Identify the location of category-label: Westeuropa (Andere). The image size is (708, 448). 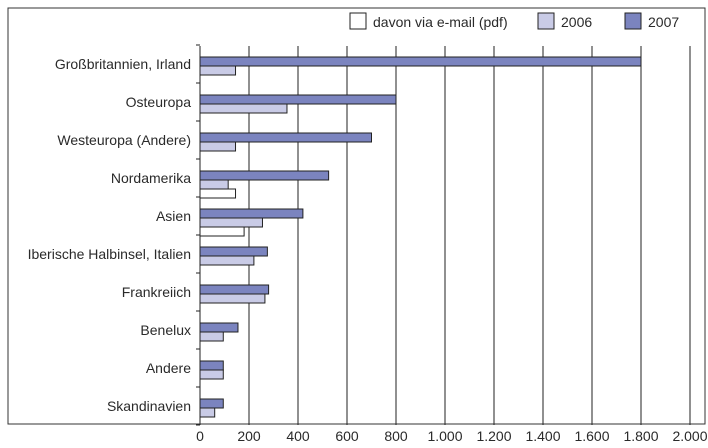
(124, 140).